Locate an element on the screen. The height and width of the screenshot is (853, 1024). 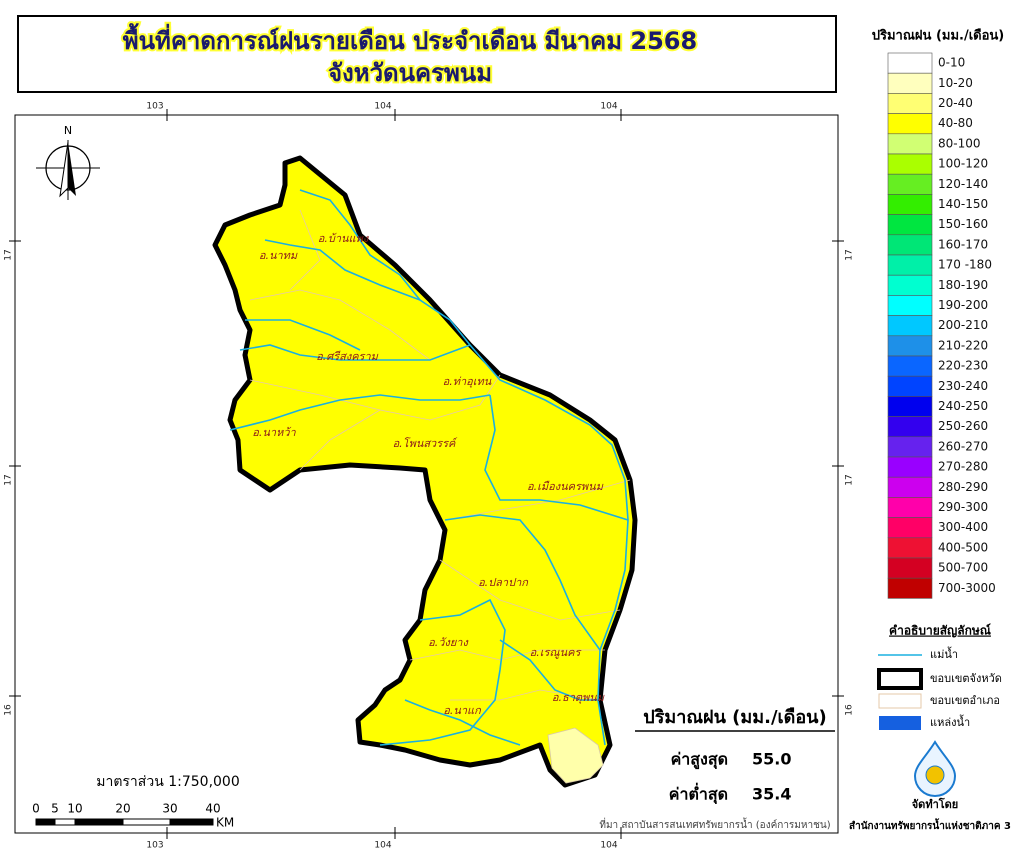
stats-title: ปริมาณฝน (มม./เดือน) is located at coordinates (734, 717).